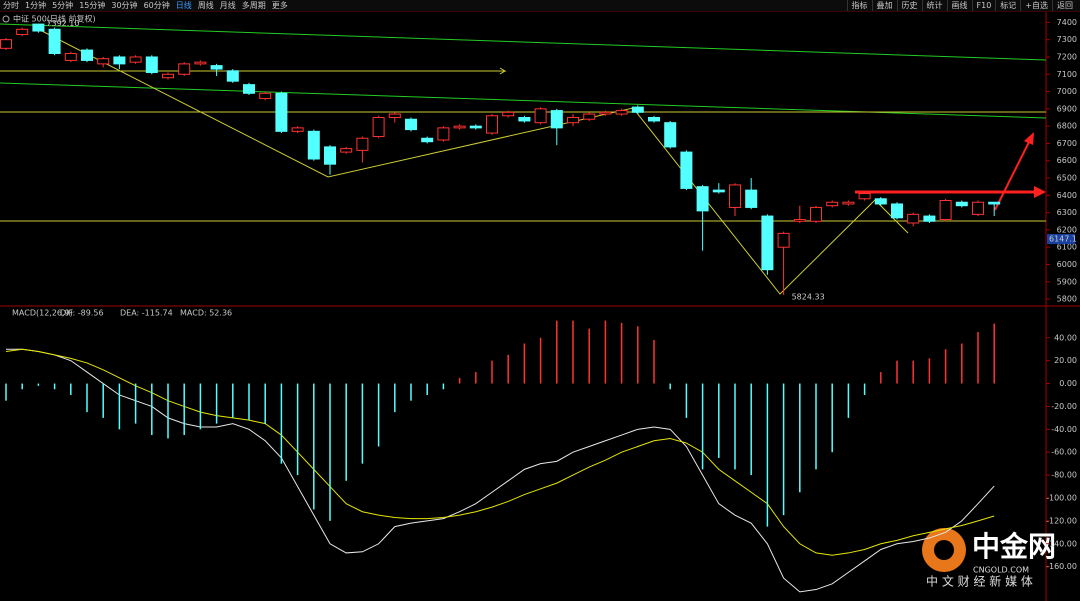 The height and width of the screenshot is (601, 1080). I want to click on period-button: 更多, so click(279, 5).